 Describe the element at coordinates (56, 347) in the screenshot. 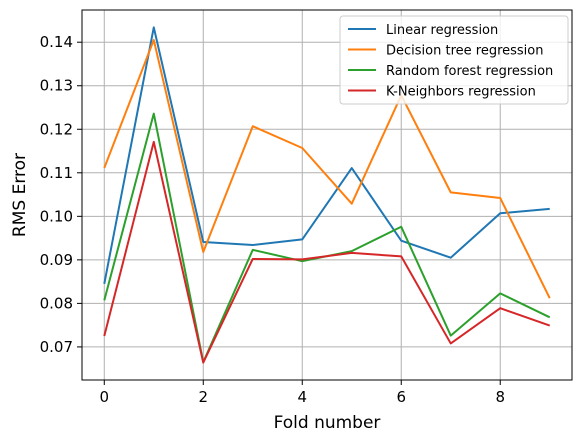

I see `y-tick-label: 0.07` at that location.